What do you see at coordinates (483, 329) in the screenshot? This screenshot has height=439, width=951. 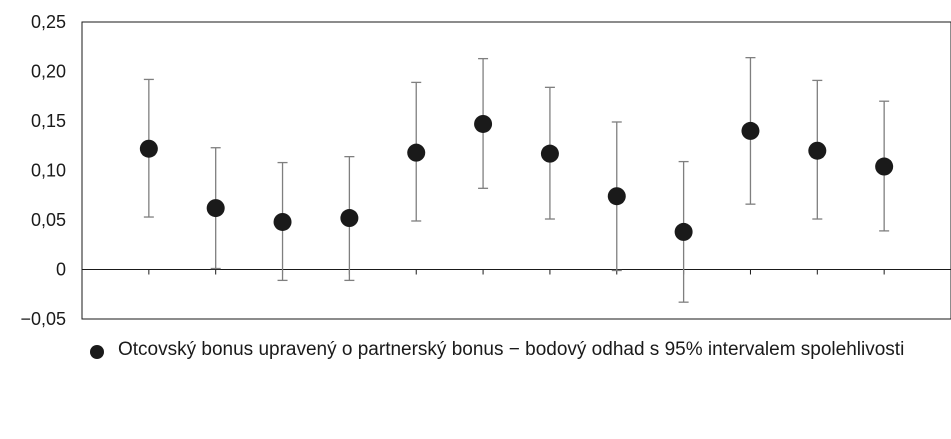 I see `x-tick-label: 2011` at bounding box center [483, 329].